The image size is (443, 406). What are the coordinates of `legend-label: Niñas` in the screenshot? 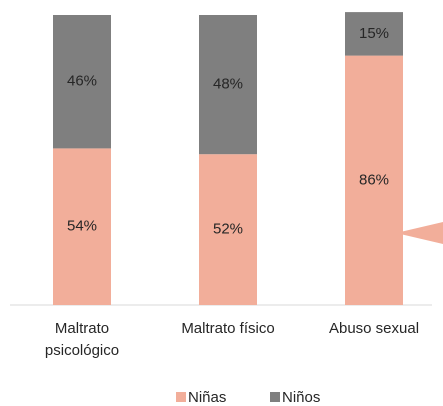 It's located at (207, 397).